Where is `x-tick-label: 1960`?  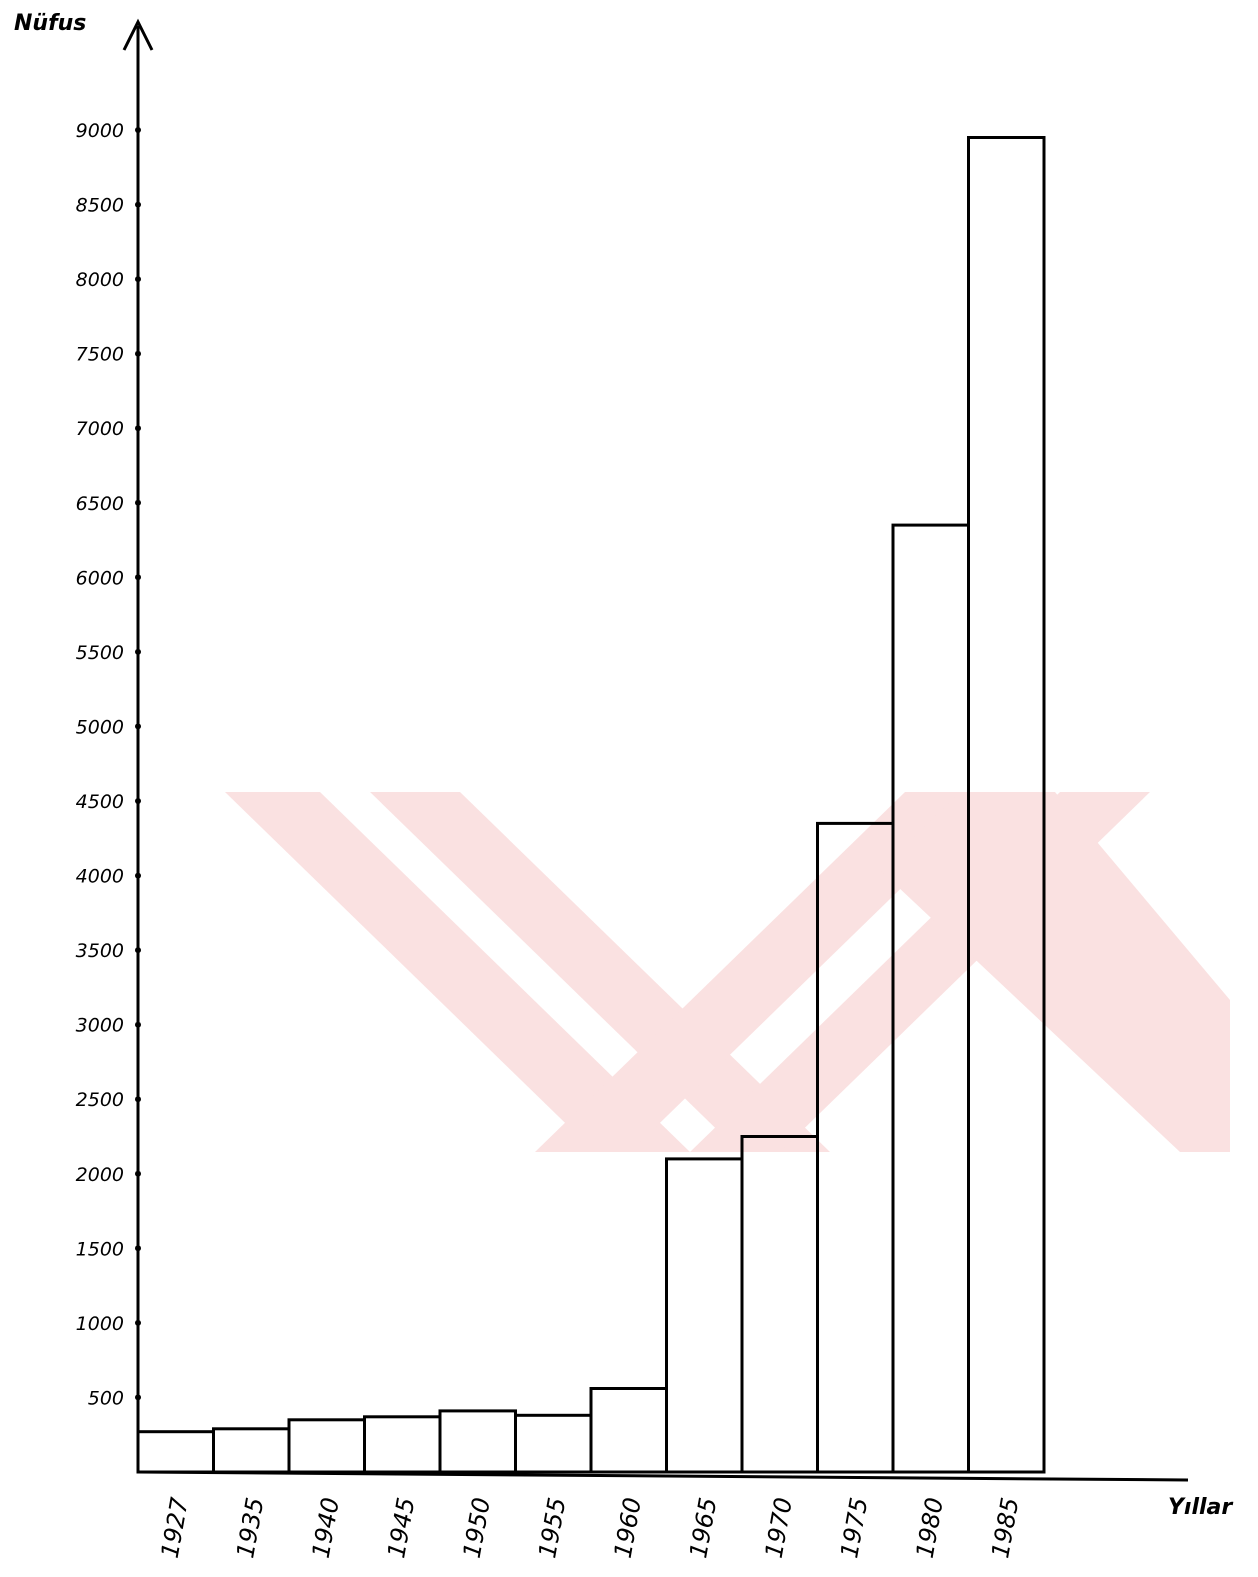
x-tick-label: 1960 is located at coordinates (628, 1527).